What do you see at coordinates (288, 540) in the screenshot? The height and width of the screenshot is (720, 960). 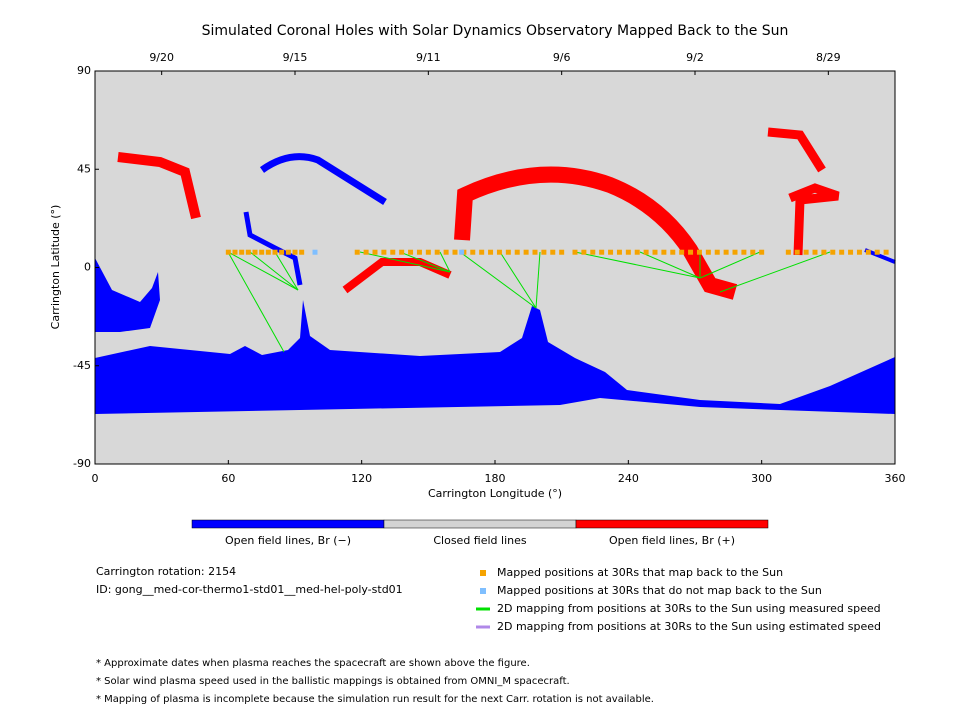 I see `colorbar-label: Open field lines, Br (−)` at bounding box center [288, 540].